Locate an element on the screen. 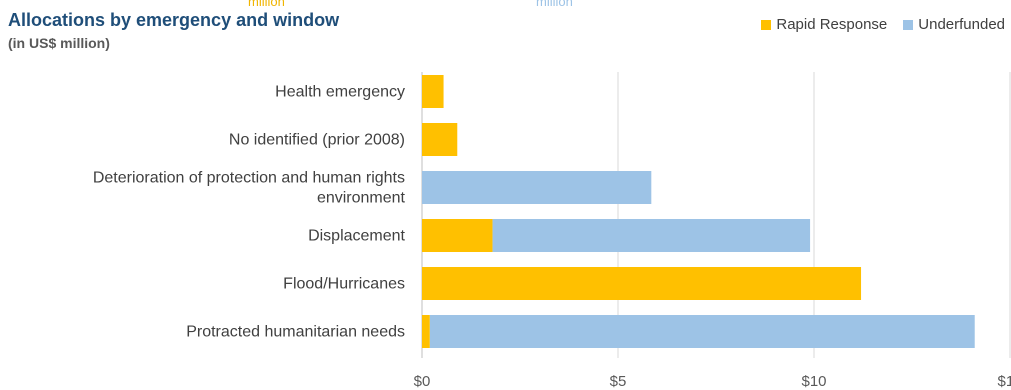 The image size is (1011, 390). x-tick-label: $10 is located at coordinates (813, 381).